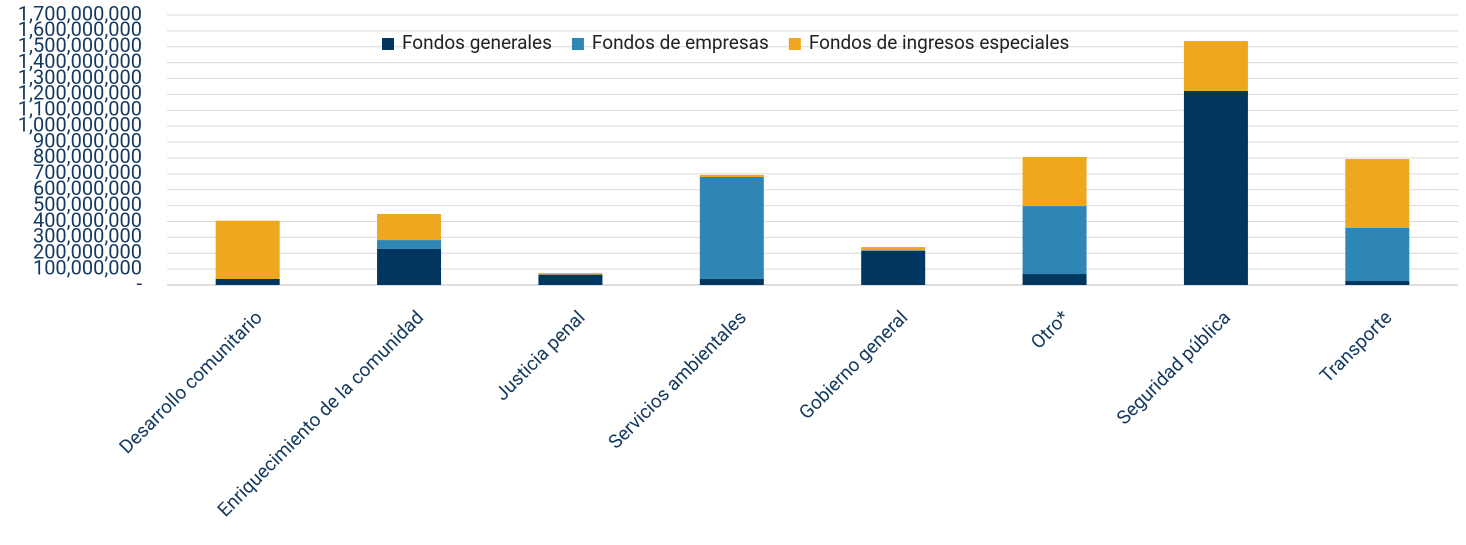  I want to click on x-tick-label: Servicios ambientales, so click(677, 380).